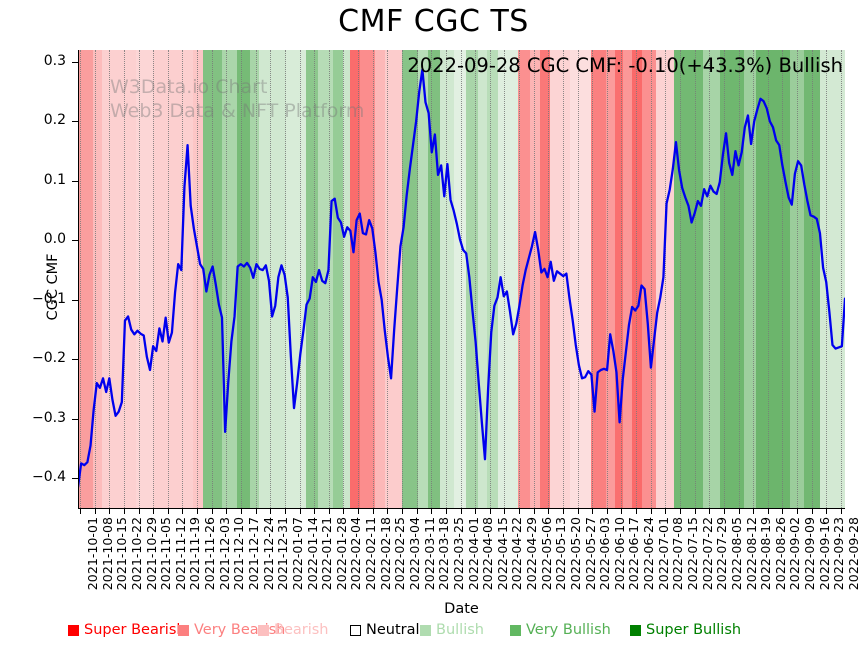 The height and width of the screenshot is (646, 867). What do you see at coordinates (429, 554) in the screenshot?
I see `x-tick-label: 2022-03-11` at bounding box center [429, 554].